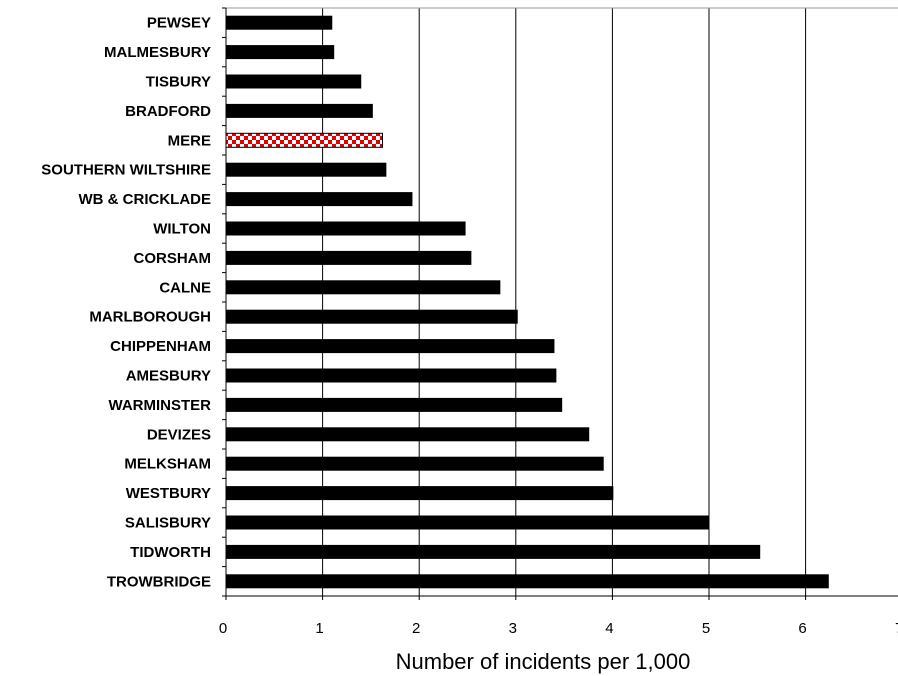 This screenshot has width=898, height=676. What do you see at coordinates (145, 199) in the screenshot?
I see `category-label-wb-and-cricklade: WB & CRICKLADE` at bounding box center [145, 199].